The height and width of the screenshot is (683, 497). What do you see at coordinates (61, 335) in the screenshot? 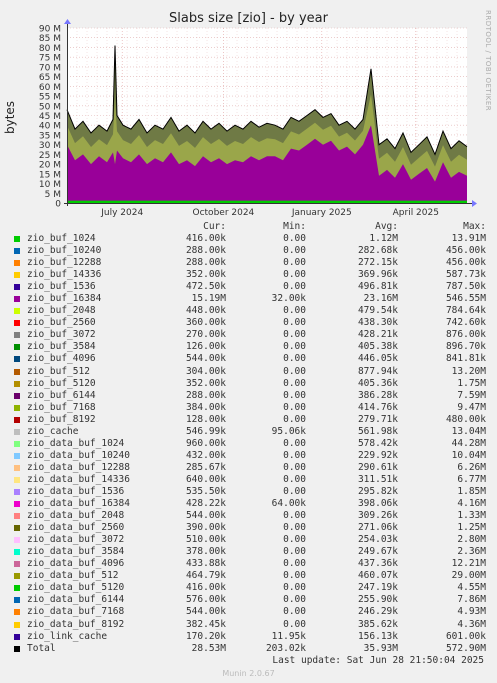
I see `legend-name: zio_buf_3072` at bounding box center [61, 335].